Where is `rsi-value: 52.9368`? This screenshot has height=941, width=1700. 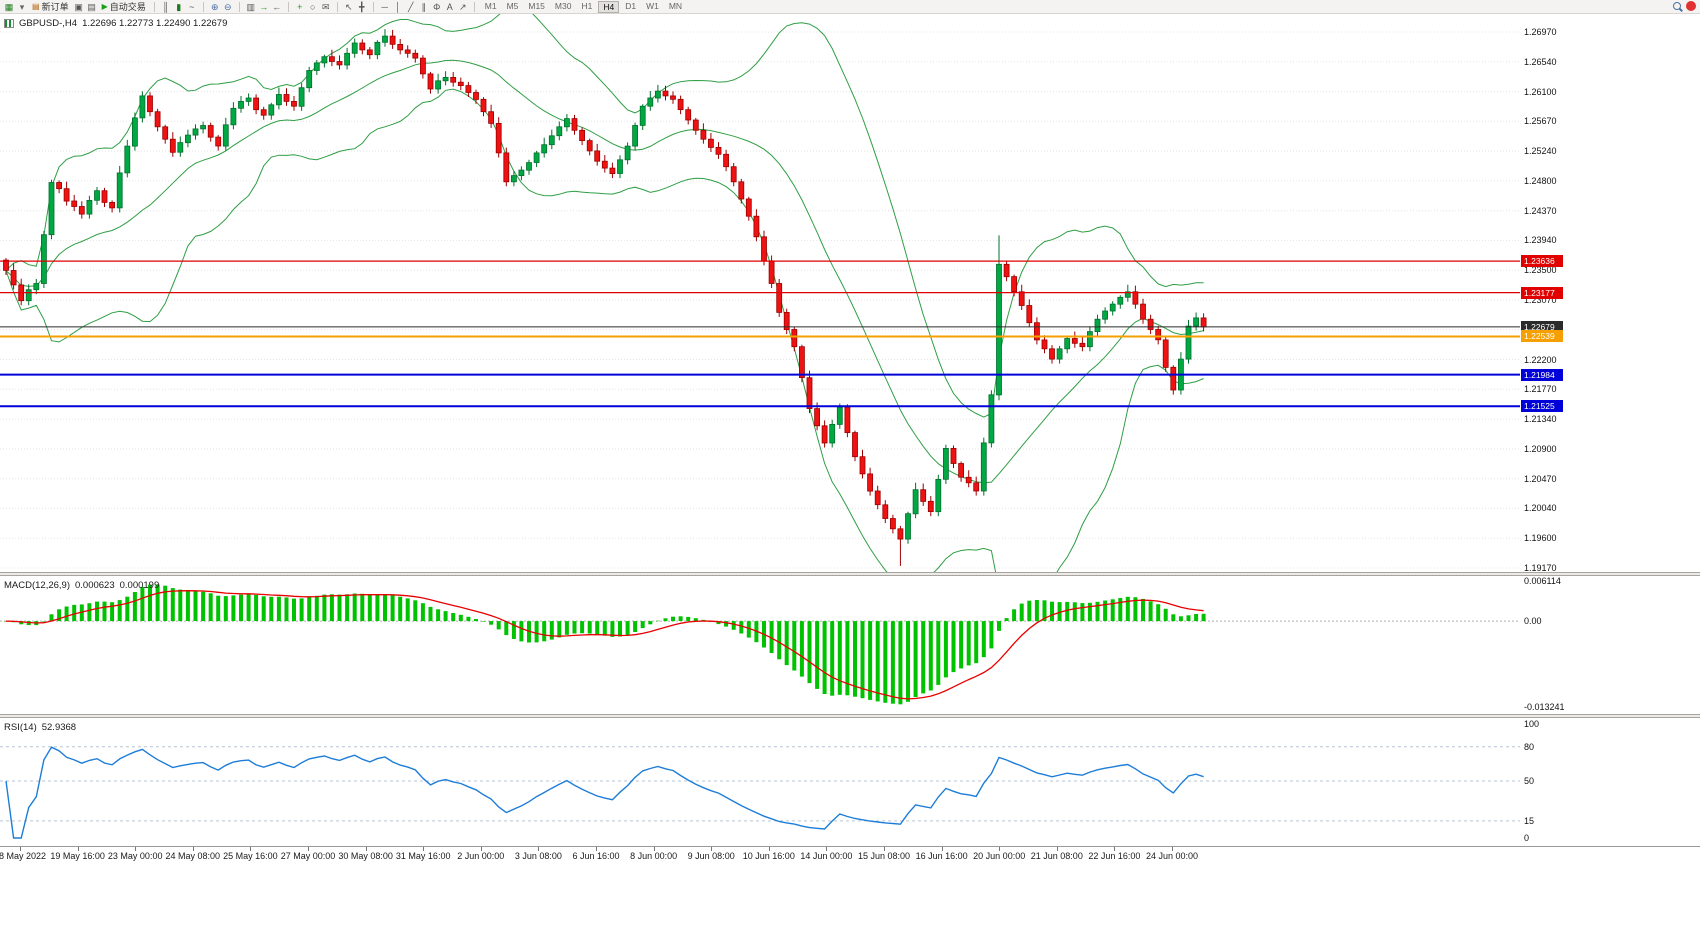
rsi-value: 52.9368 is located at coordinates (59, 727).